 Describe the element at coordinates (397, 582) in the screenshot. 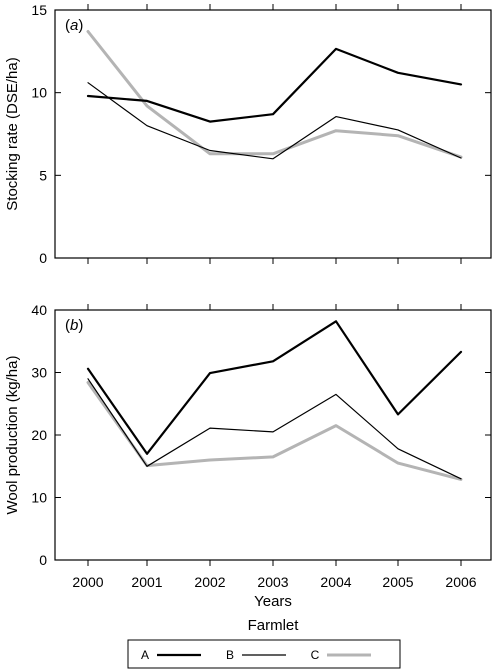

I see `x-tick-label: 2005` at that location.